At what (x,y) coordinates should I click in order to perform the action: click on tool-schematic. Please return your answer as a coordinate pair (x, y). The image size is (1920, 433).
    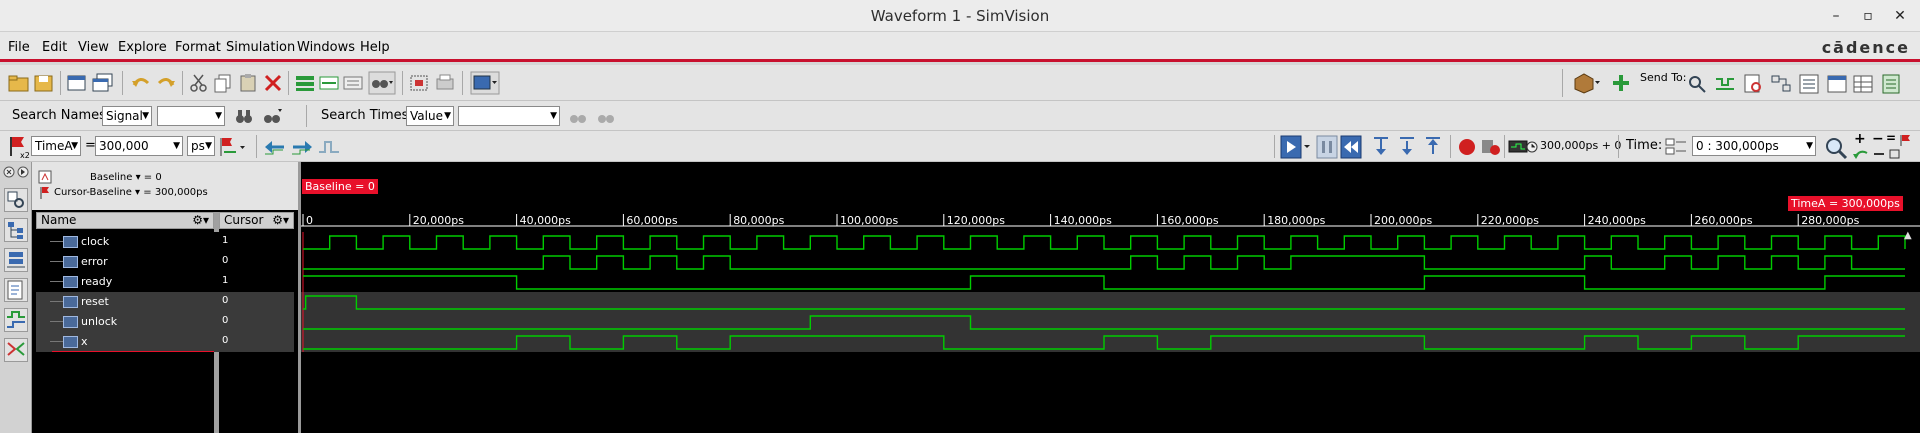
    Looking at the image, I should click on (16, 350).